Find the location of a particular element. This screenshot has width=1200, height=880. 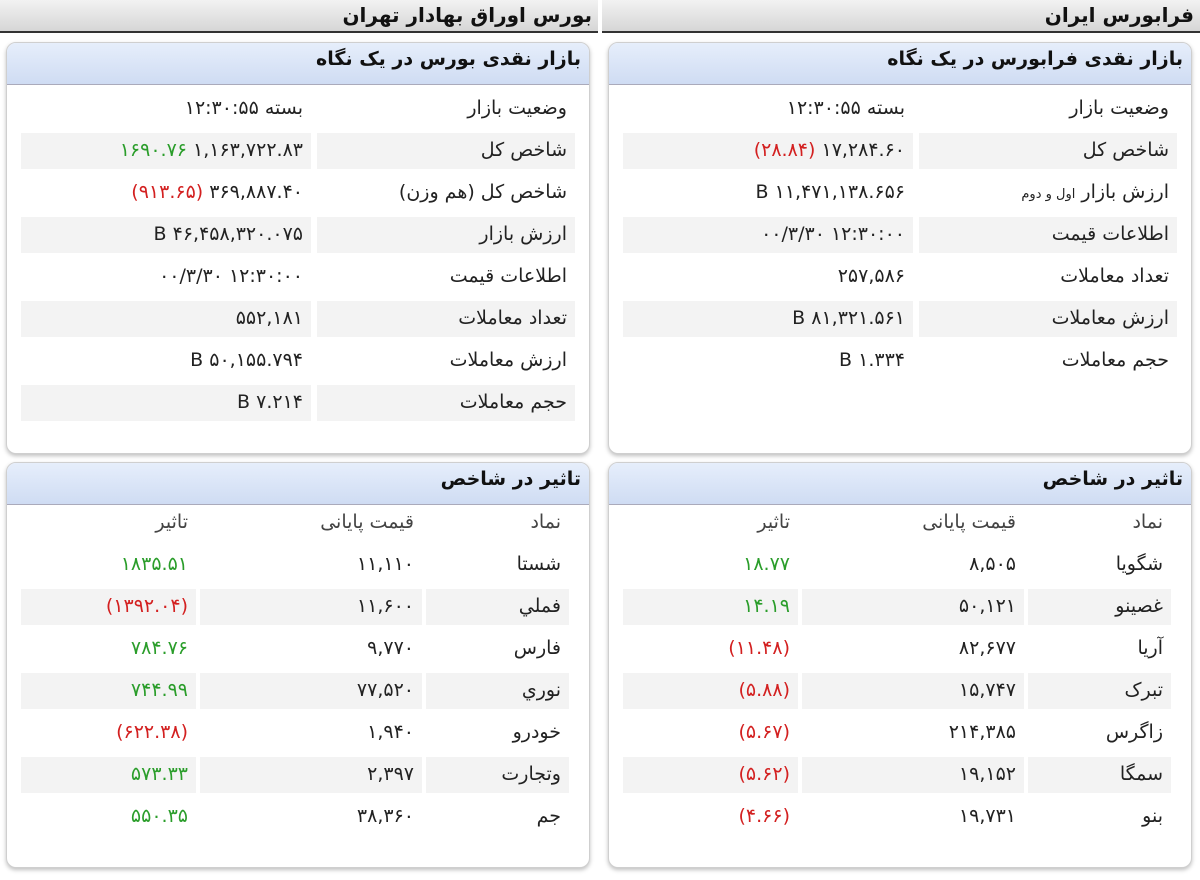

change-text: (۹۱۳.۶۵) is located at coordinates (167, 192).